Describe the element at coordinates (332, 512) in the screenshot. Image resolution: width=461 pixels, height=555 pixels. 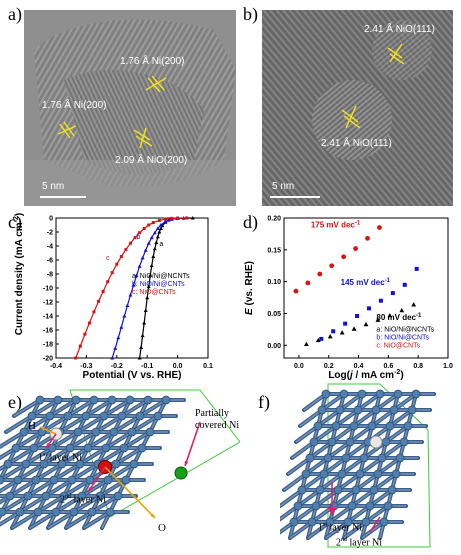
I see `first-layer-arrow-f-head` at that location.